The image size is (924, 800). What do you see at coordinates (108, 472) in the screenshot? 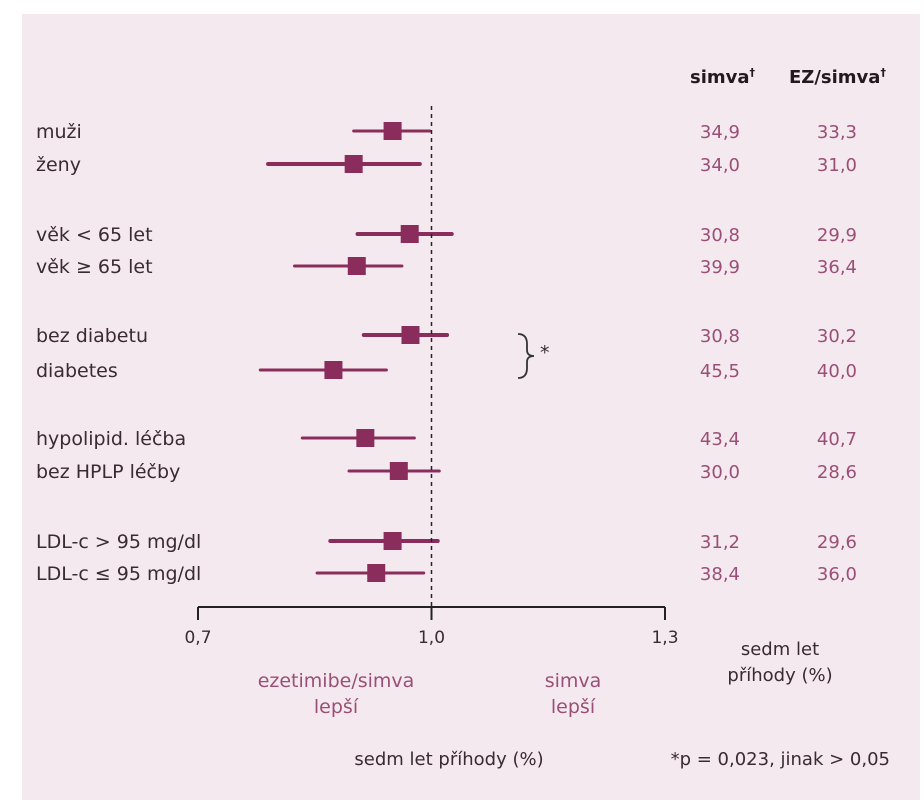
I see `row-label: bez HPLP léčby` at bounding box center [108, 472].